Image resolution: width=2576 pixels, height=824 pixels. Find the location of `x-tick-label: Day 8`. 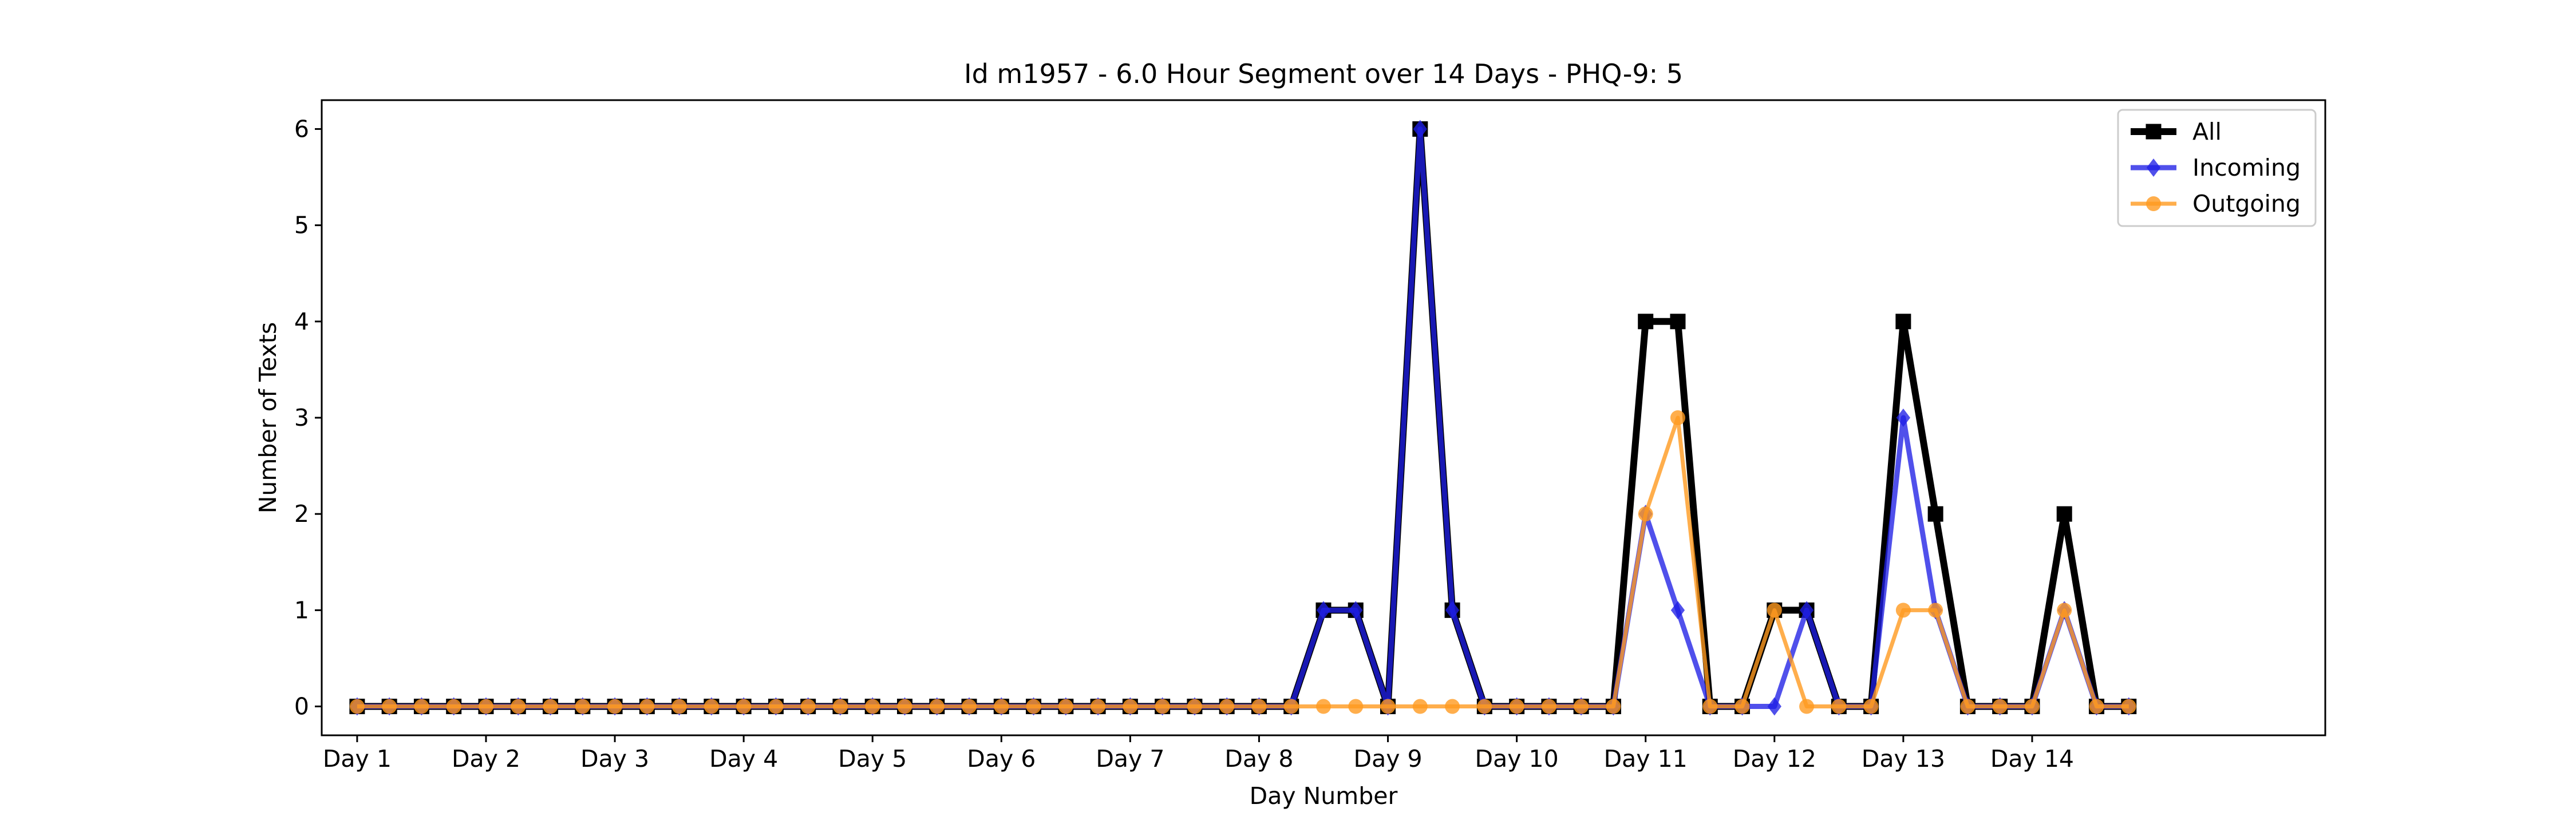

x-tick-label: Day 8 is located at coordinates (1258, 758).